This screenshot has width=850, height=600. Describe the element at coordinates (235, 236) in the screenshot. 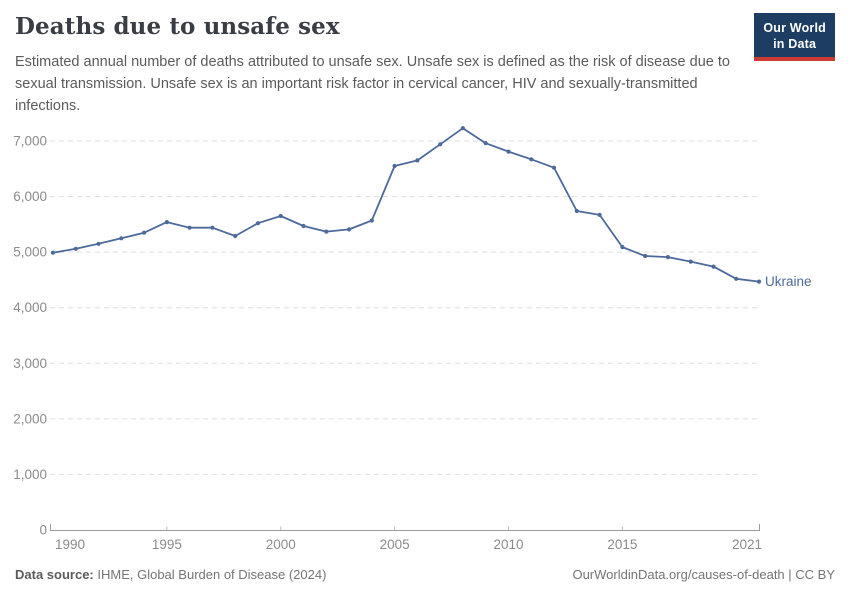

I see `data-point-1998` at that location.